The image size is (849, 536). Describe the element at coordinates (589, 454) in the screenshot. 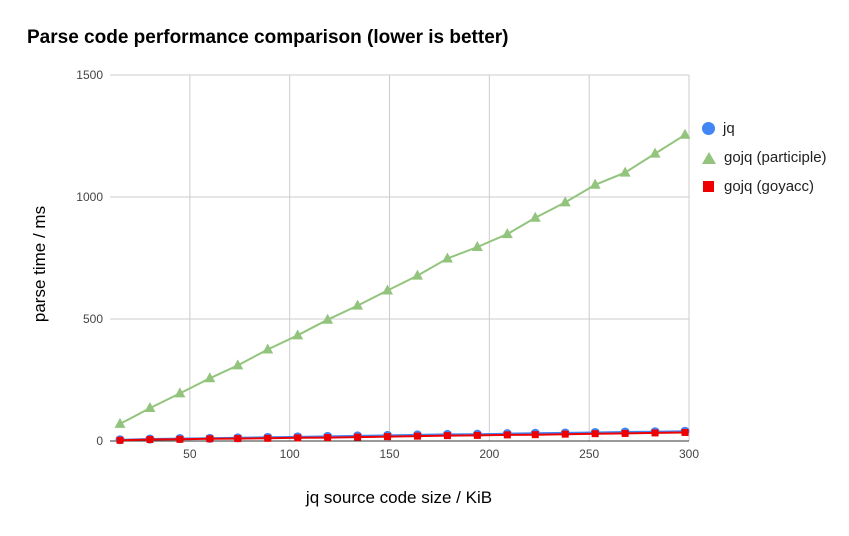

I see `x-tick-label: 250` at that location.